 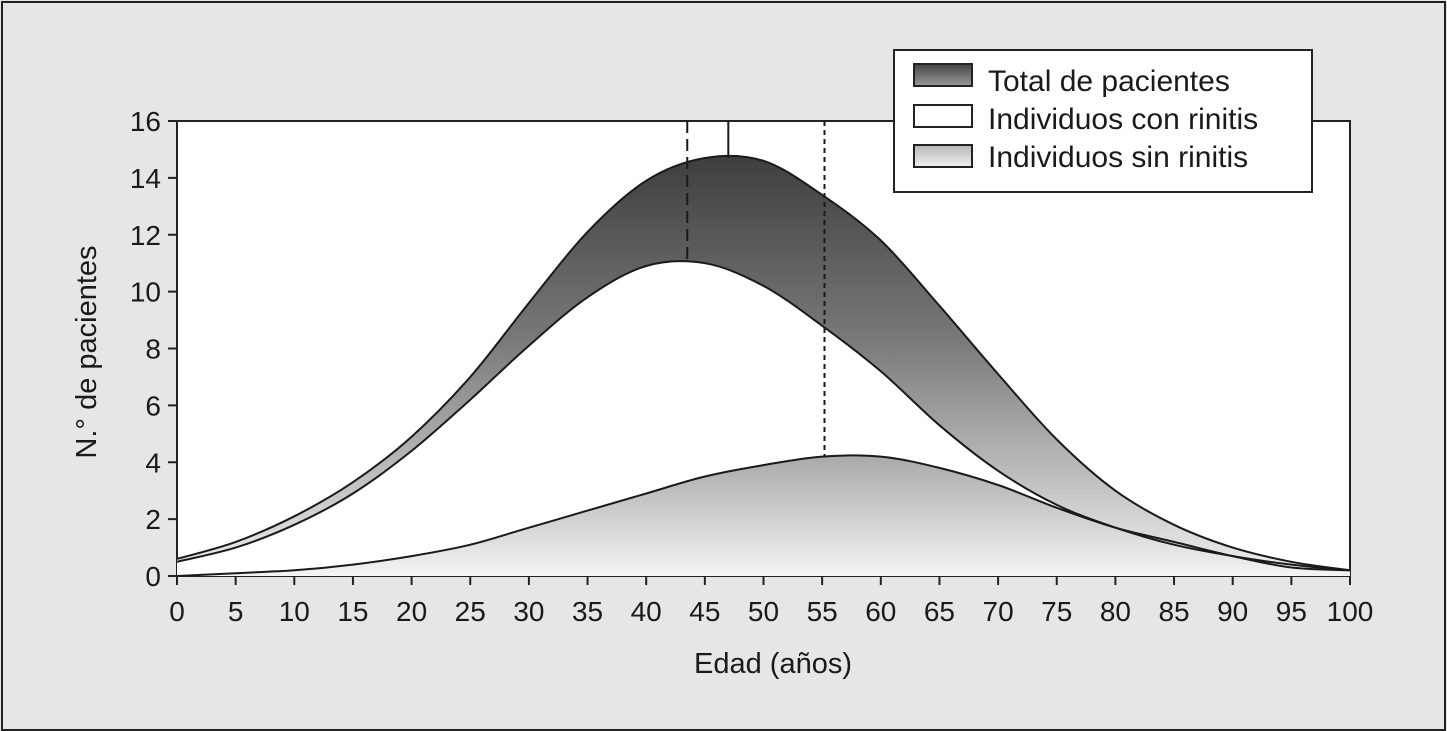 What do you see at coordinates (880, 611) in the screenshot?
I see `x-tick-label: 60` at bounding box center [880, 611].